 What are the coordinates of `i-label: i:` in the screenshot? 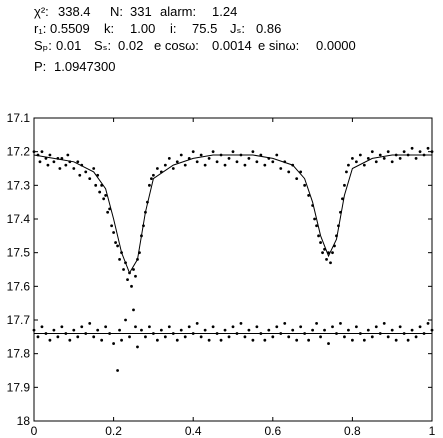 It's located at (173, 28).